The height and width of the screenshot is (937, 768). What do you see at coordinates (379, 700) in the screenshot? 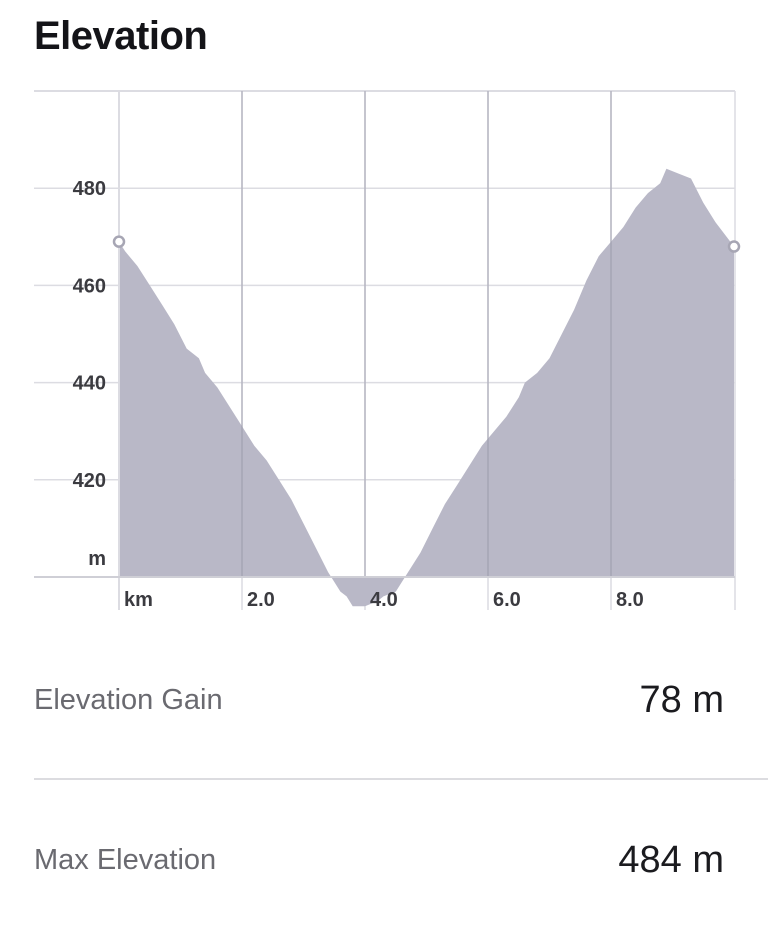
I see `elevation-gain-row: Elevation Gain 78 m` at bounding box center [379, 700].